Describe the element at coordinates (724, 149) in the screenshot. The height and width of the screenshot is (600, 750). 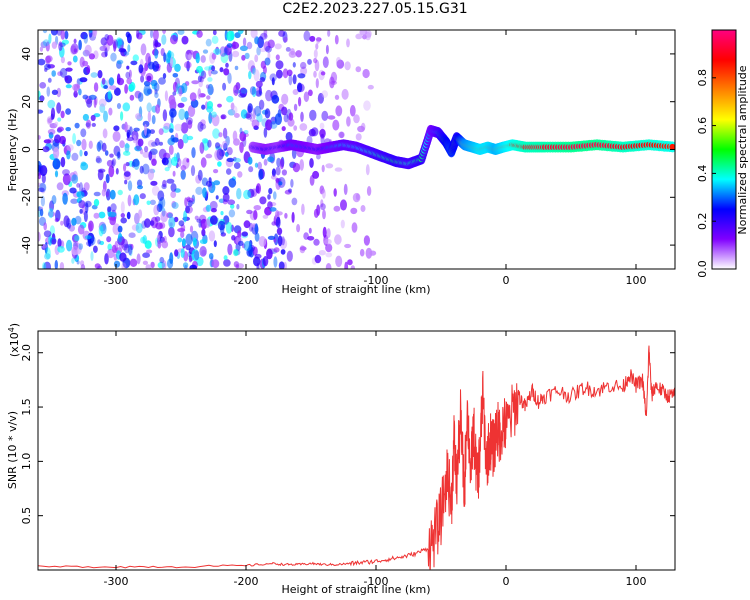
I see `colorbar-gradient` at that location.